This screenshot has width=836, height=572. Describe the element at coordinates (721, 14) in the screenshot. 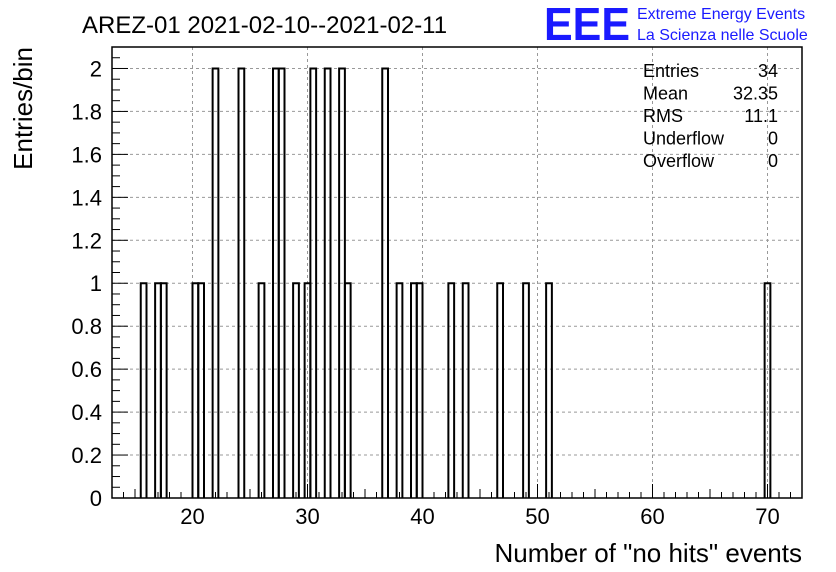

I see `logo-line-1: Extreme Energy Events` at that location.